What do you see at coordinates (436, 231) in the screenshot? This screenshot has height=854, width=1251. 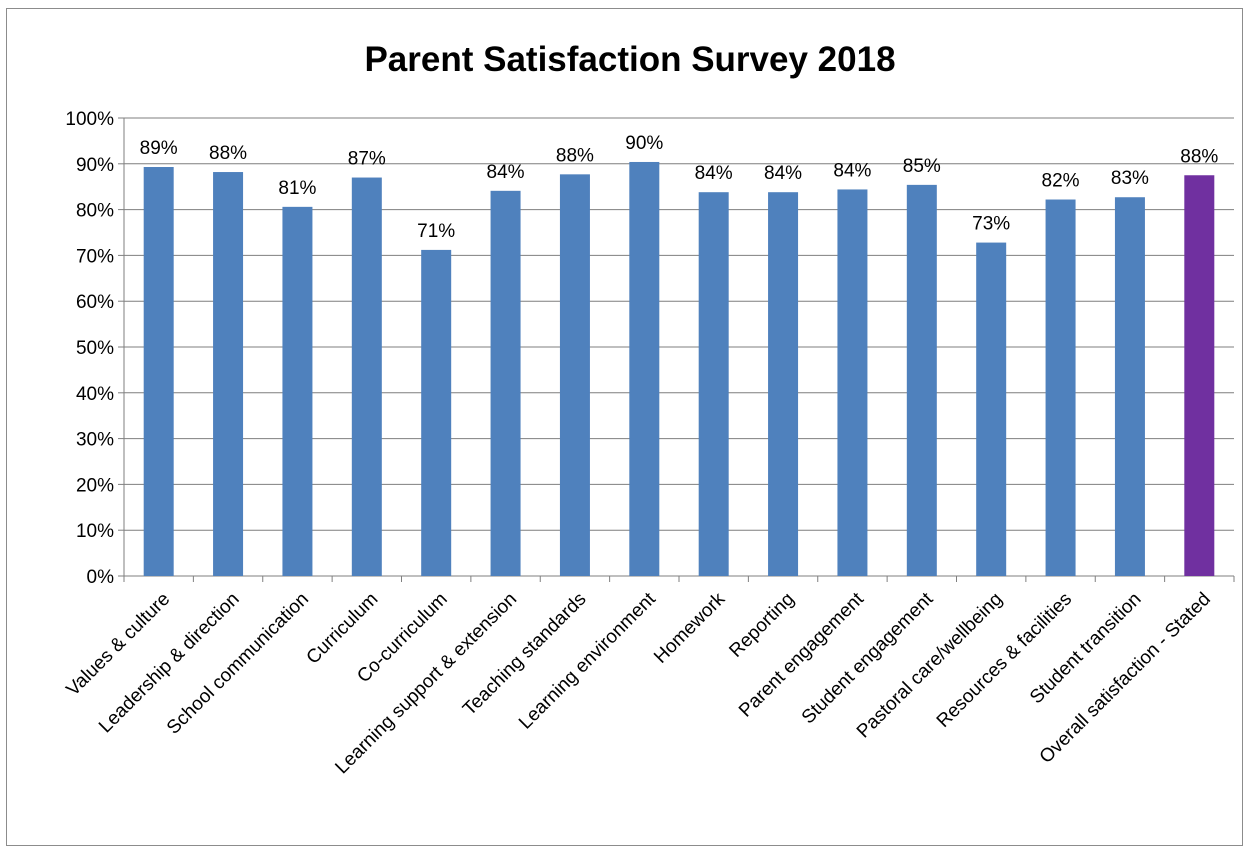 I see `data-label: 71%` at bounding box center [436, 231].